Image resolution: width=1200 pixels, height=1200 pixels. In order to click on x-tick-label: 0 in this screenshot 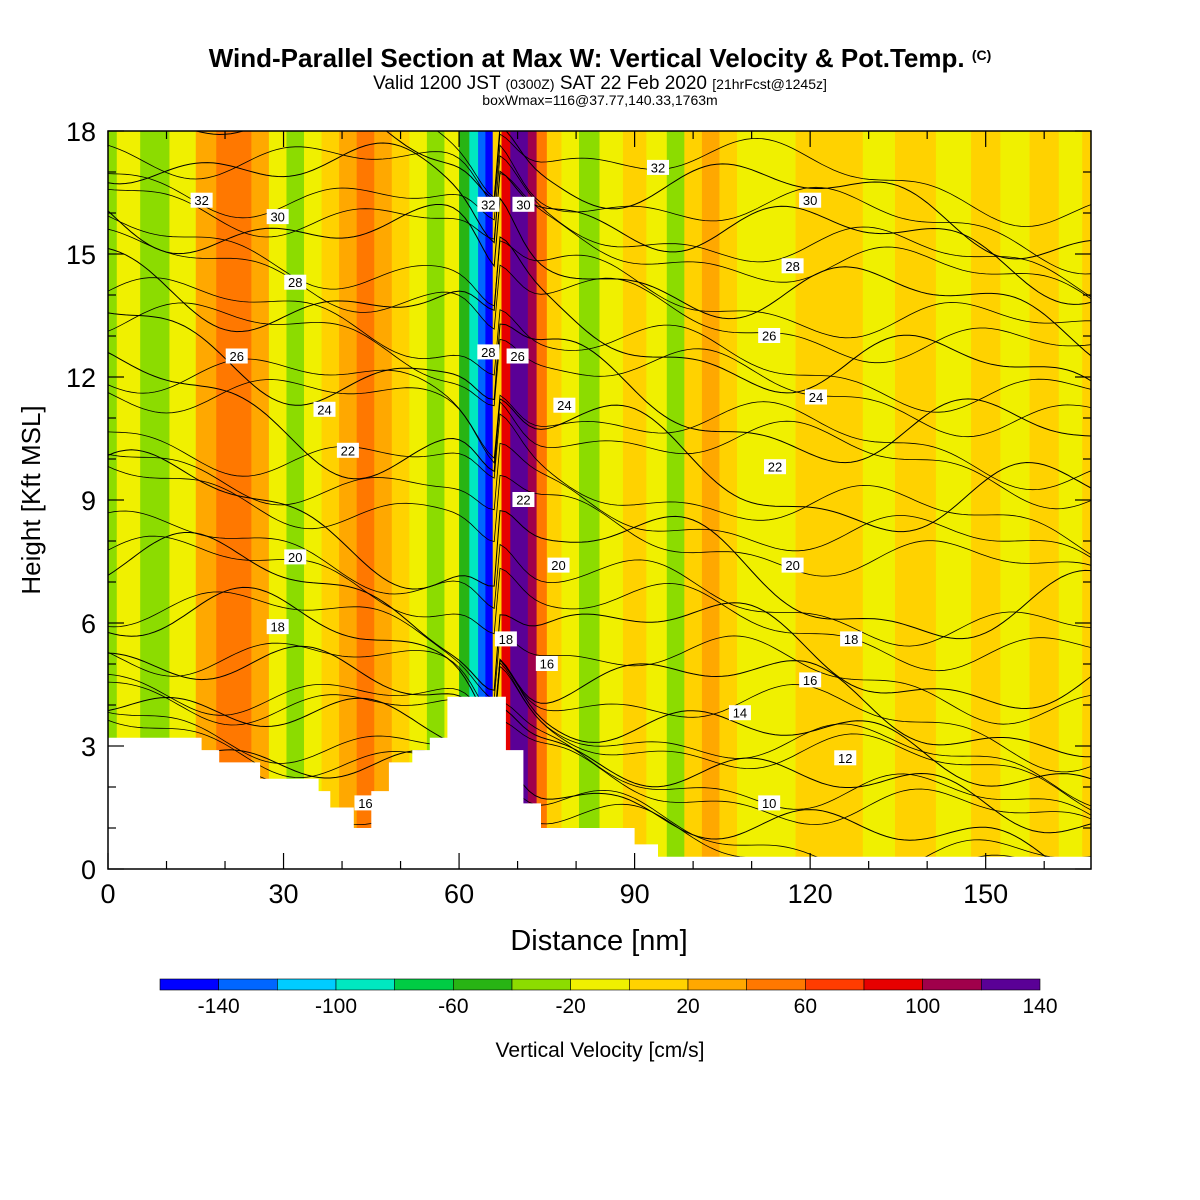, I will do `click(107, 894)`.